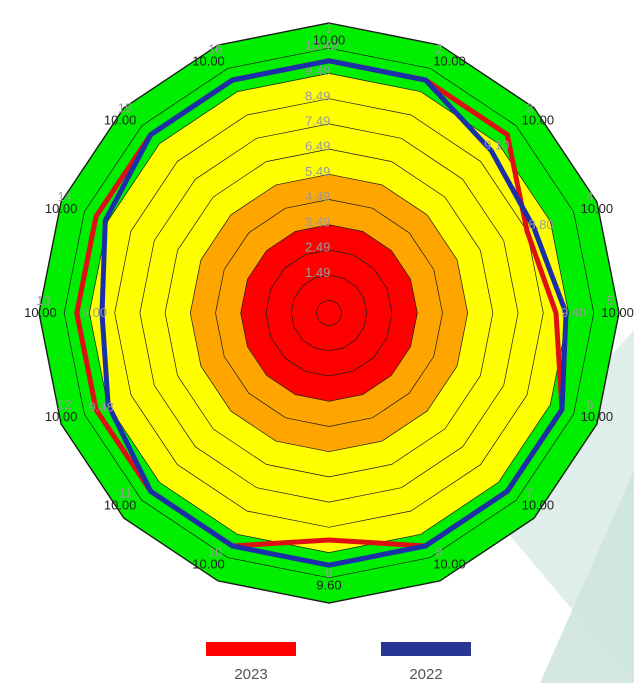  Describe the element at coordinates (317, 146) in the screenshot. I see `ring-label-5: 6.49` at that location.